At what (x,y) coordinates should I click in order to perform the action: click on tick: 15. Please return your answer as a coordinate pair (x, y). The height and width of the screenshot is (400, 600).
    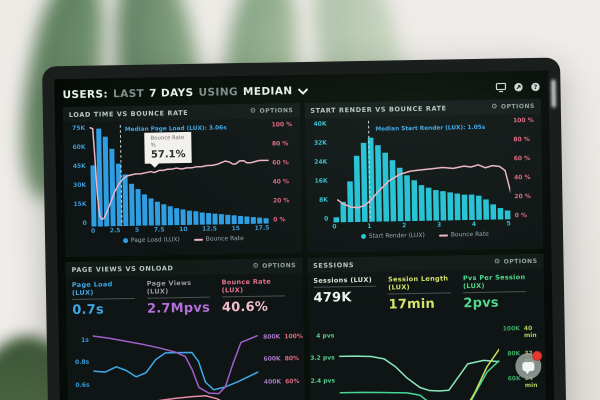
    Looking at the image, I should click on (235, 229).